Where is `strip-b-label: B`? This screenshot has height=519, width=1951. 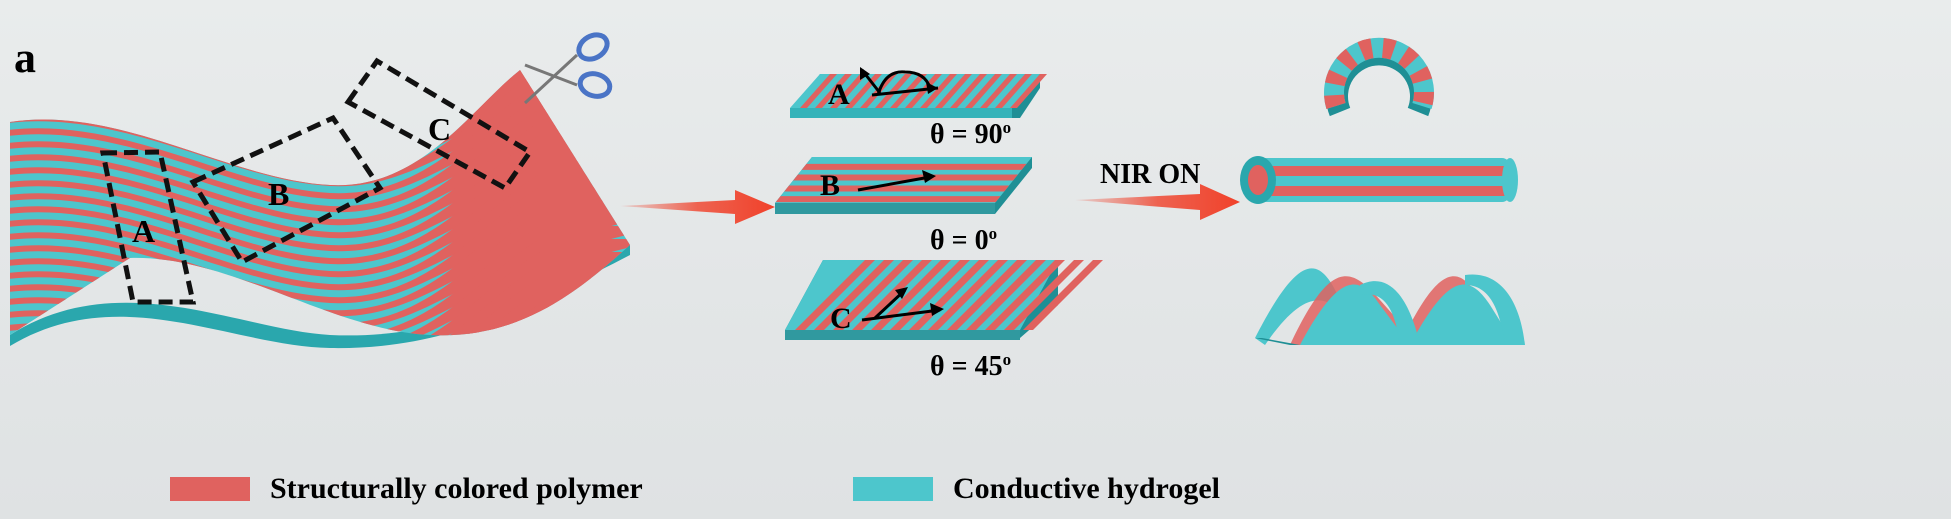
strip-b-label: B is located at coordinates (830, 185).